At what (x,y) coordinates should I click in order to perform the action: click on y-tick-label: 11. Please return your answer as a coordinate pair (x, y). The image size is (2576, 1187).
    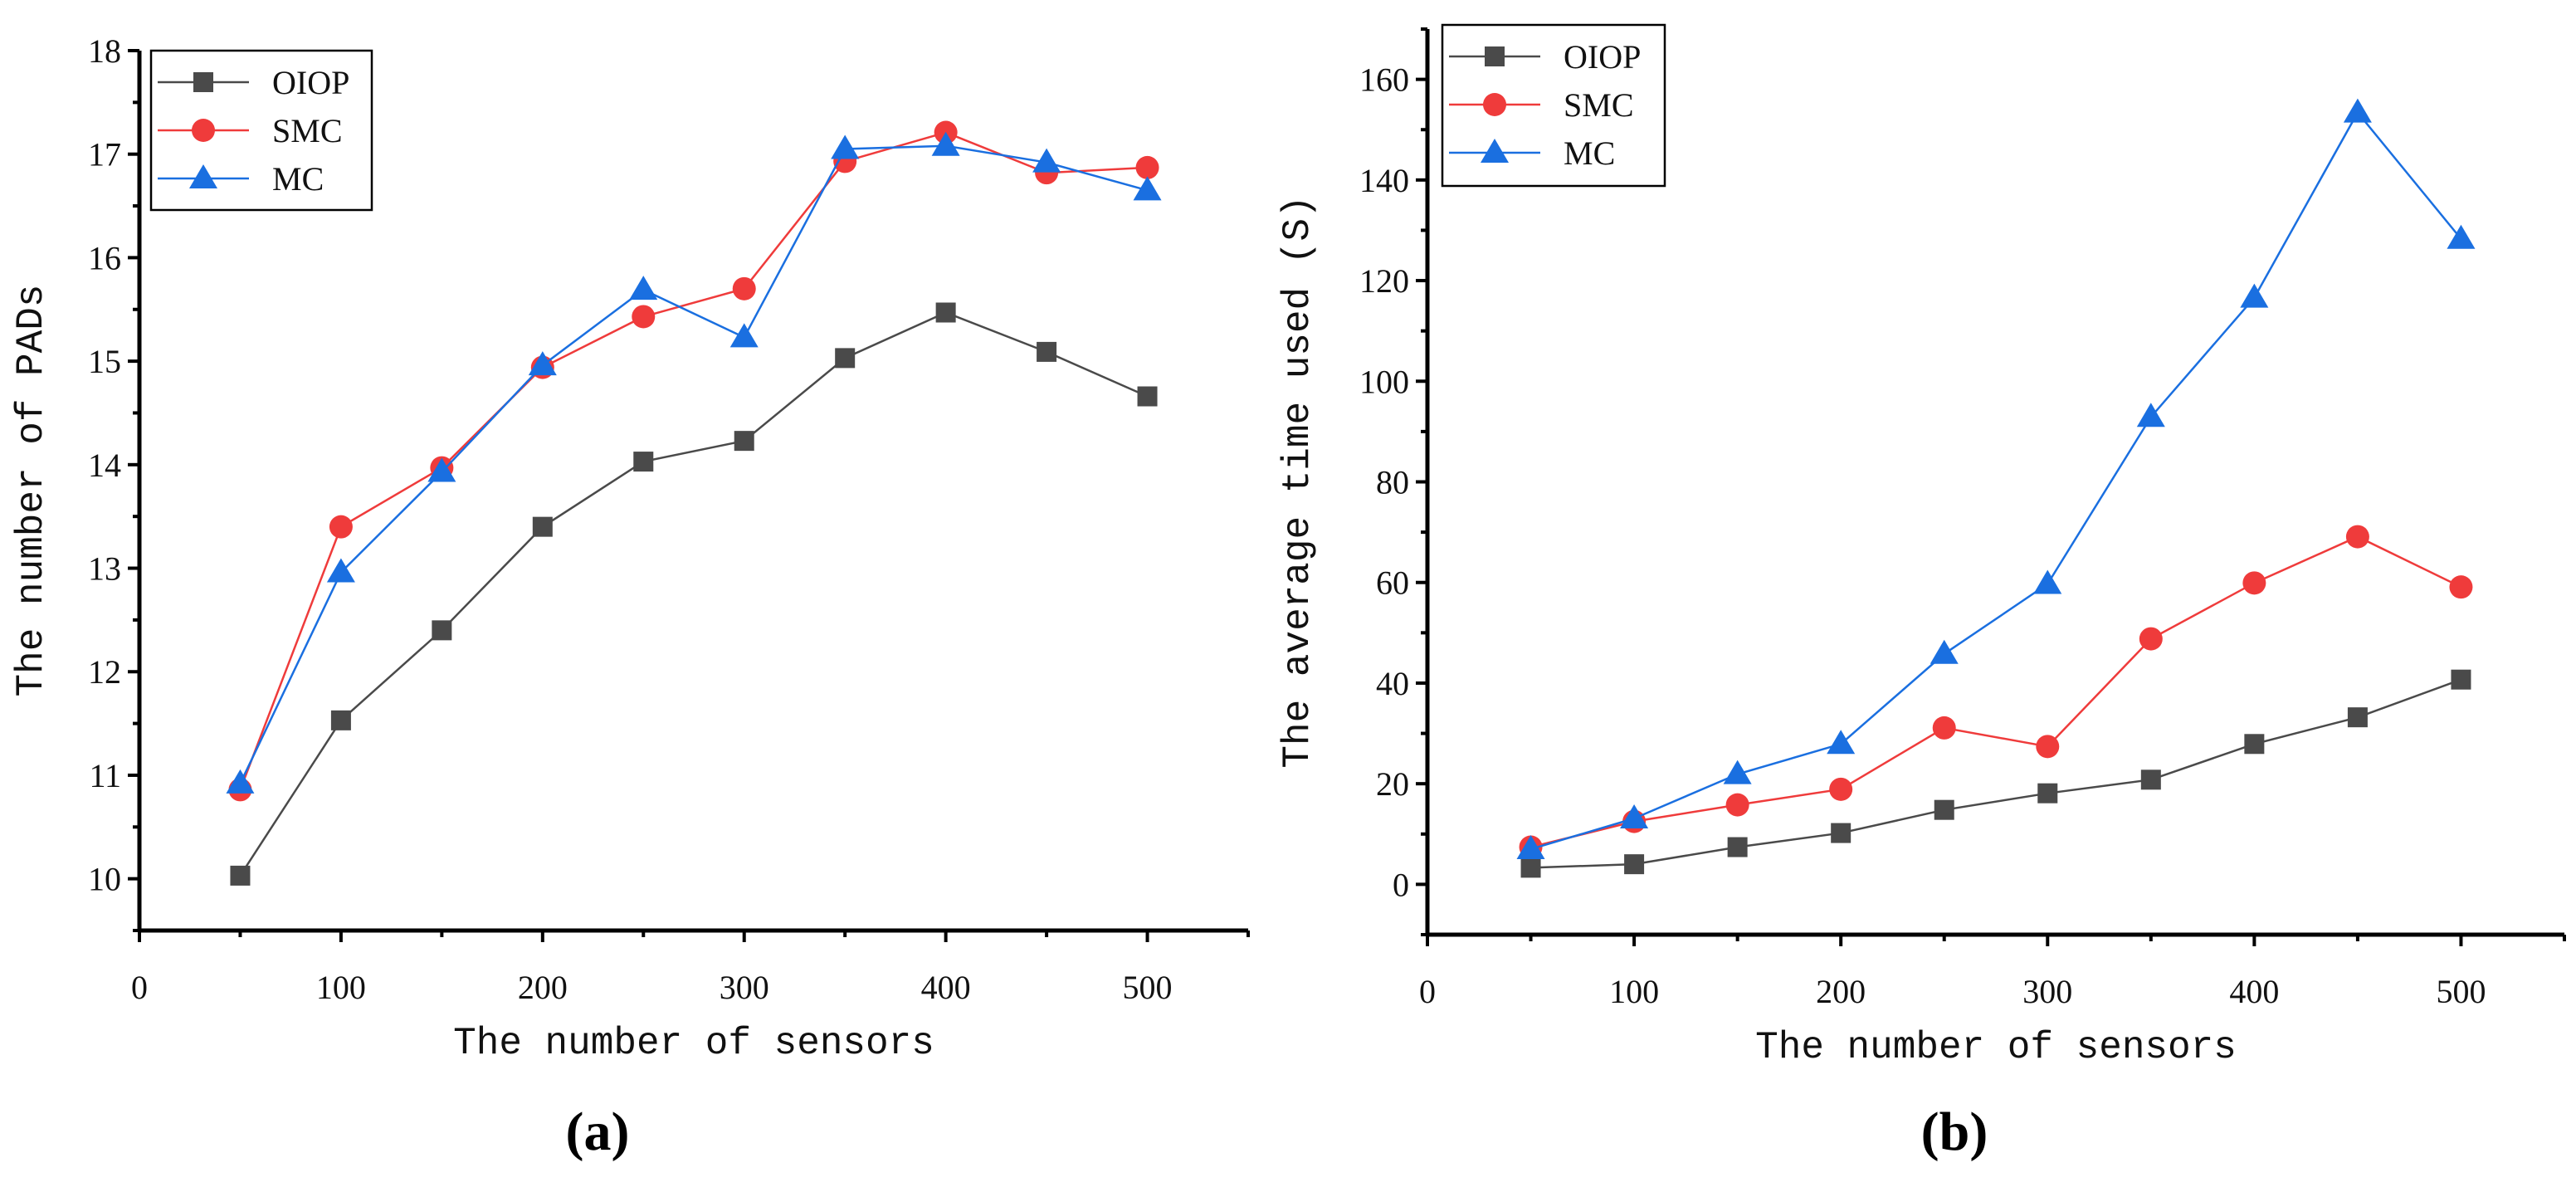
    Looking at the image, I should click on (105, 775).